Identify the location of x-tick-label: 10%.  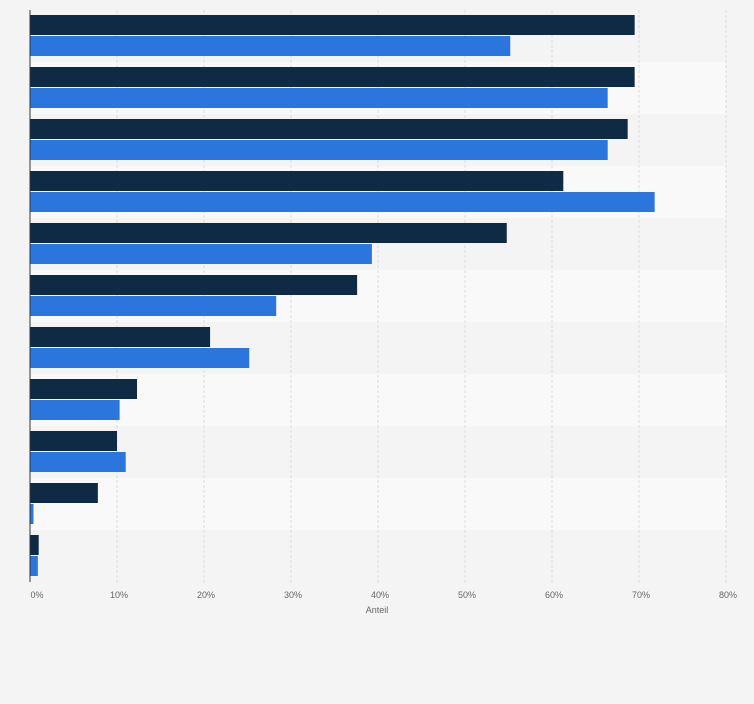
(119, 595).